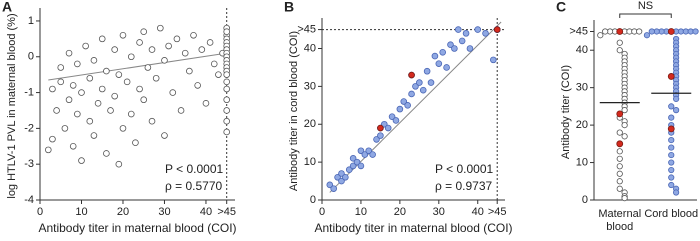 This screenshot has width=700, height=241. I want to click on y-axis-title: Antibody titer (COI), so click(566, 112).